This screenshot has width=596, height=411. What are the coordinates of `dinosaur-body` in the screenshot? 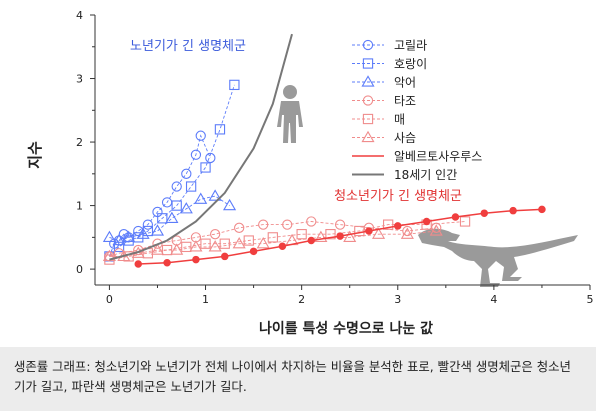 It's located at (498, 257).